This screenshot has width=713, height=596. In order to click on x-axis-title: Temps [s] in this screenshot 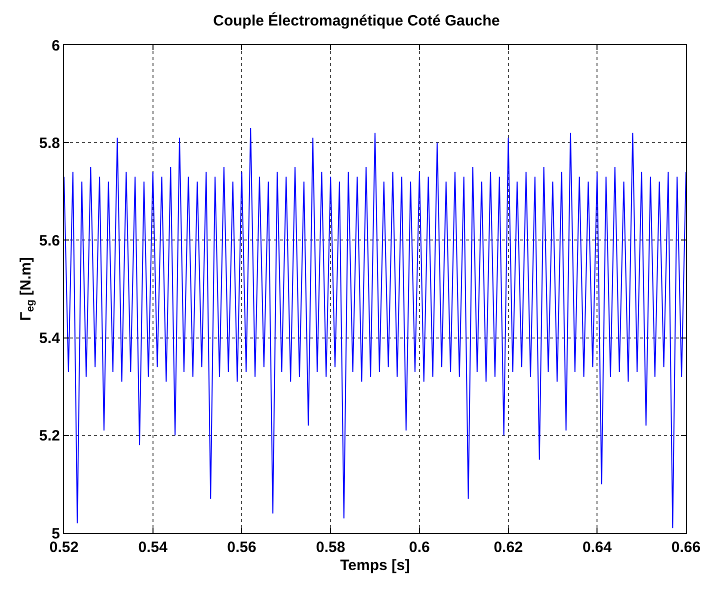, I will do `click(375, 565)`.